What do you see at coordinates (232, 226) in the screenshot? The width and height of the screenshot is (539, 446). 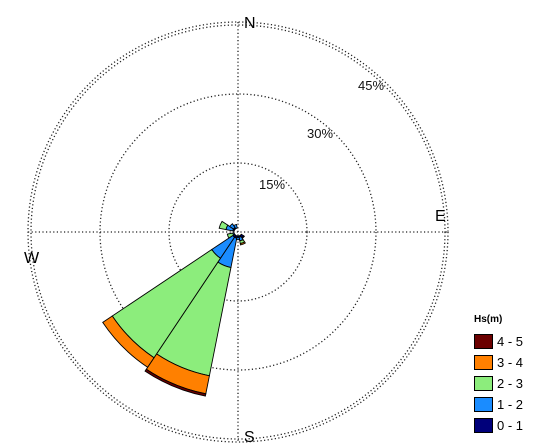 I see `wedge-dir315-class1` at bounding box center [232, 226].